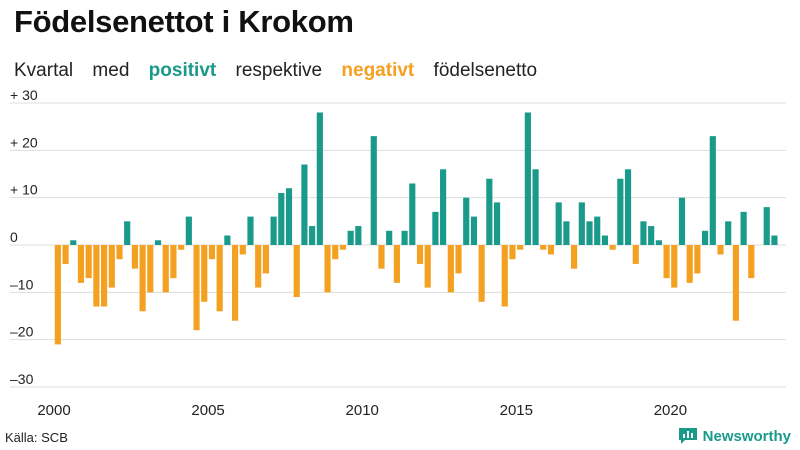 The width and height of the screenshot is (800, 450). I want to click on subtitle-word-1: Kvartal, so click(44, 70).